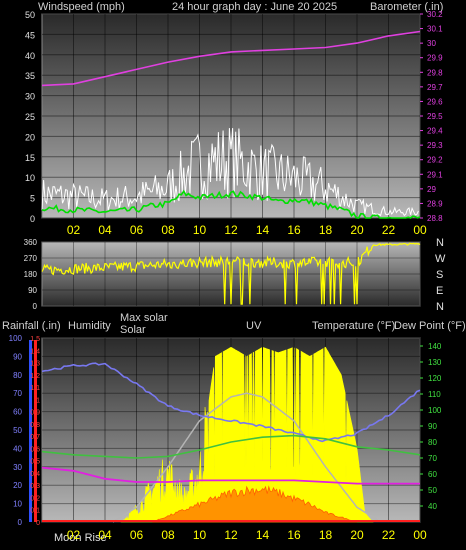  I want to click on rain-tick-label: 0.7, so click(35, 437).